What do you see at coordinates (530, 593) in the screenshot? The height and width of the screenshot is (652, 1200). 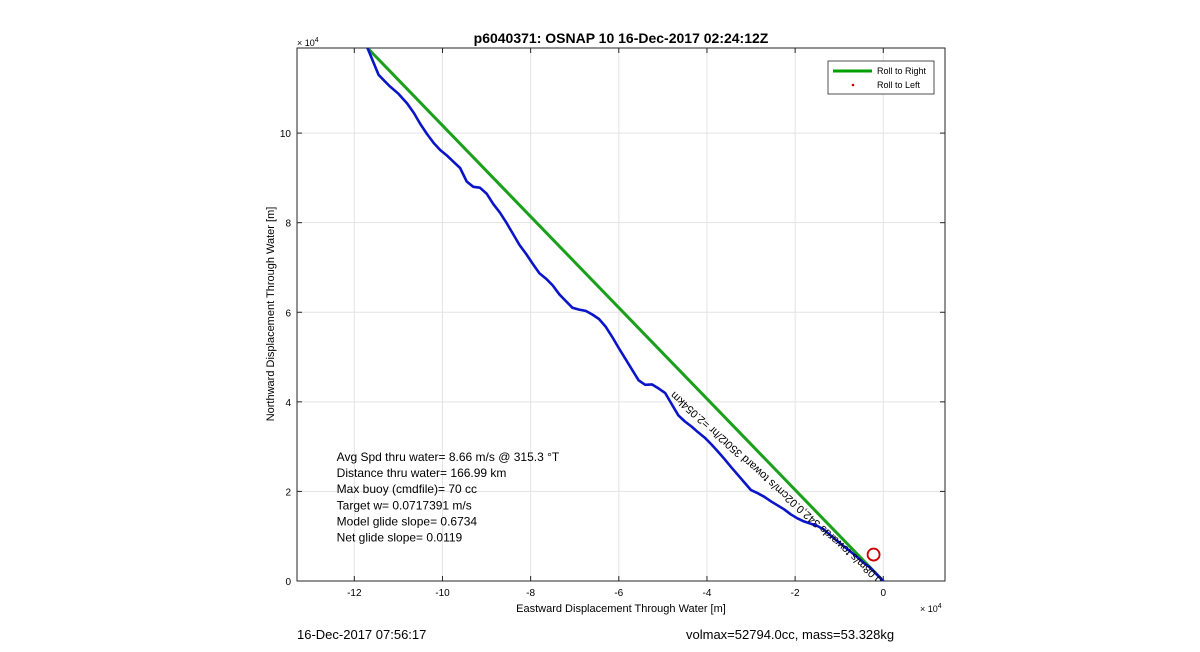 I see `x-tick-label: -8` at bounding box center [530, 593].